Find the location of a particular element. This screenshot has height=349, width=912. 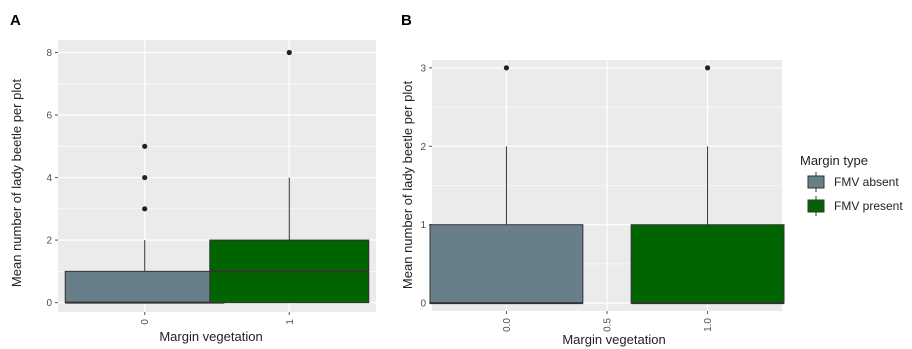

chart-b-ytick-label: 3 is located at coordinates (423, 68).